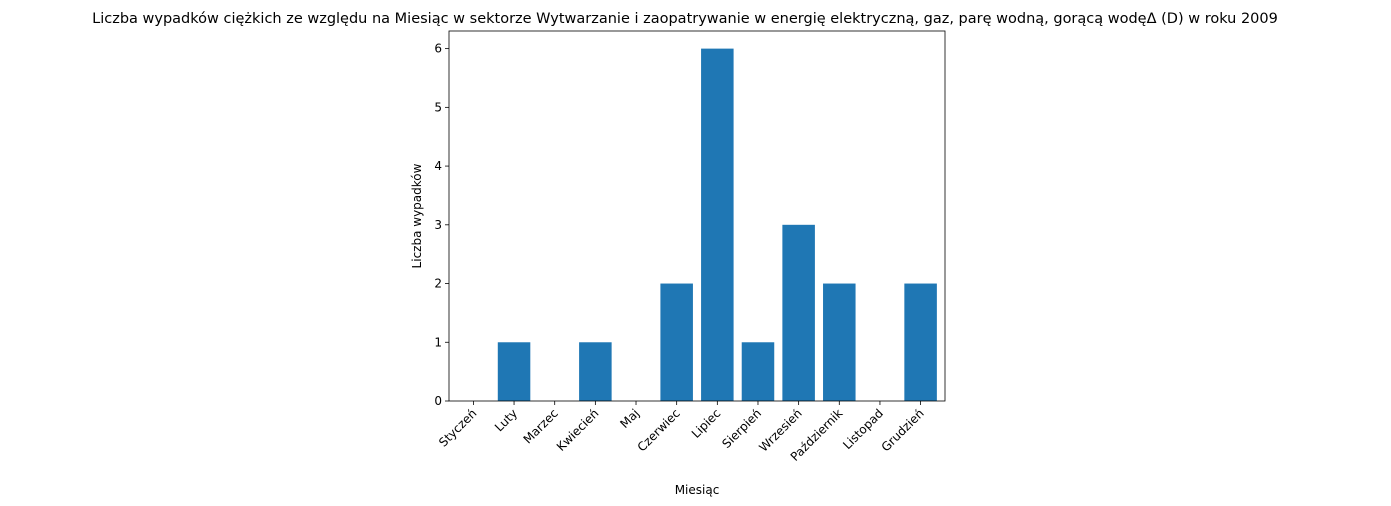 The height and width of the screenshot is (506, 1391). Describe the element at coordinates (697, 490) in the screenshot. I see `x-axis-label: Miesiąc` at that location.